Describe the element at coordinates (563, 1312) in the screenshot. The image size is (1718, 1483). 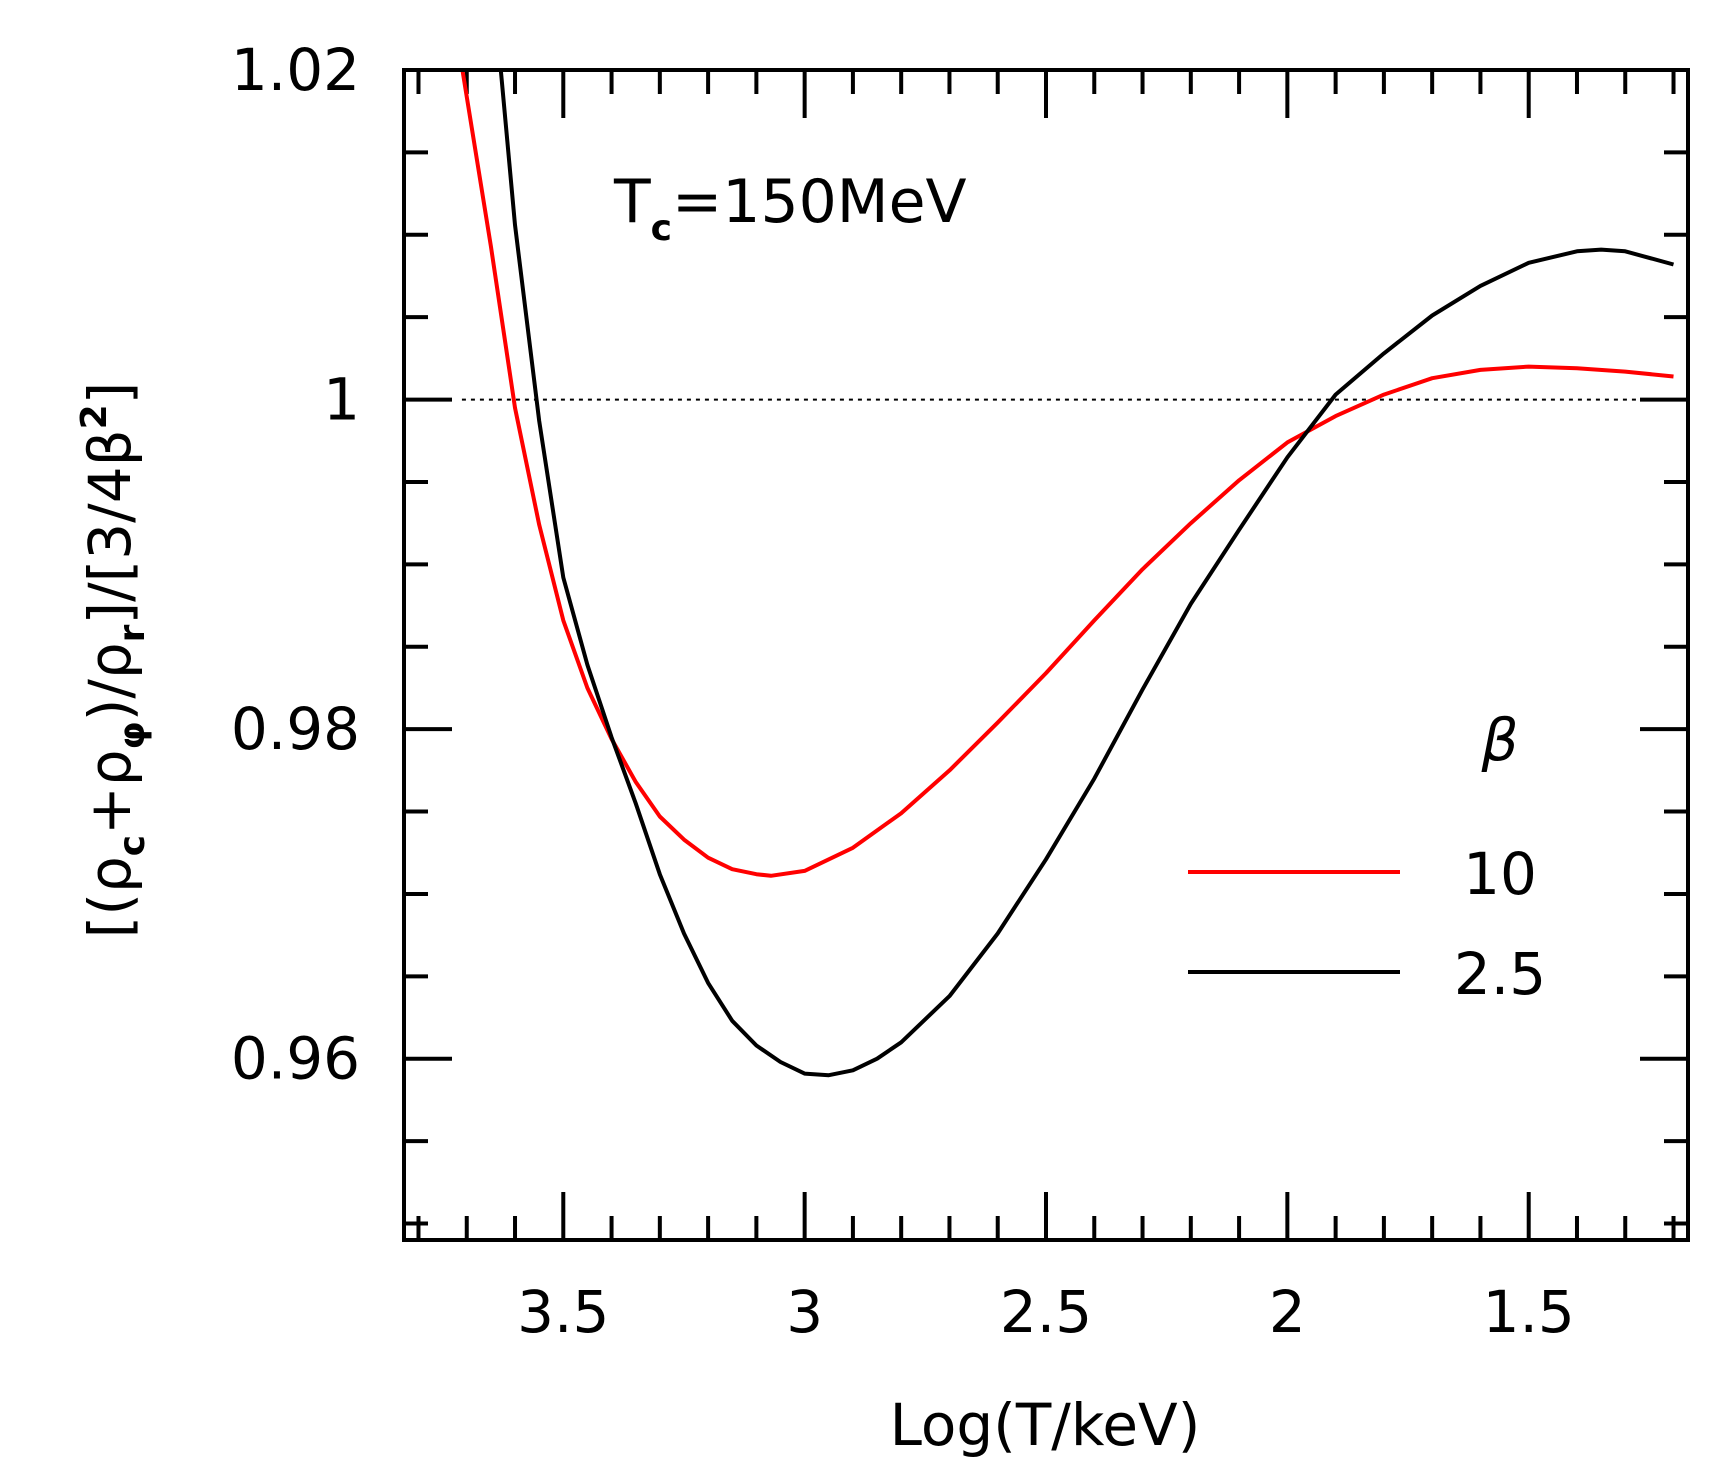
I see `x-tick-label: 3.5` at that location.